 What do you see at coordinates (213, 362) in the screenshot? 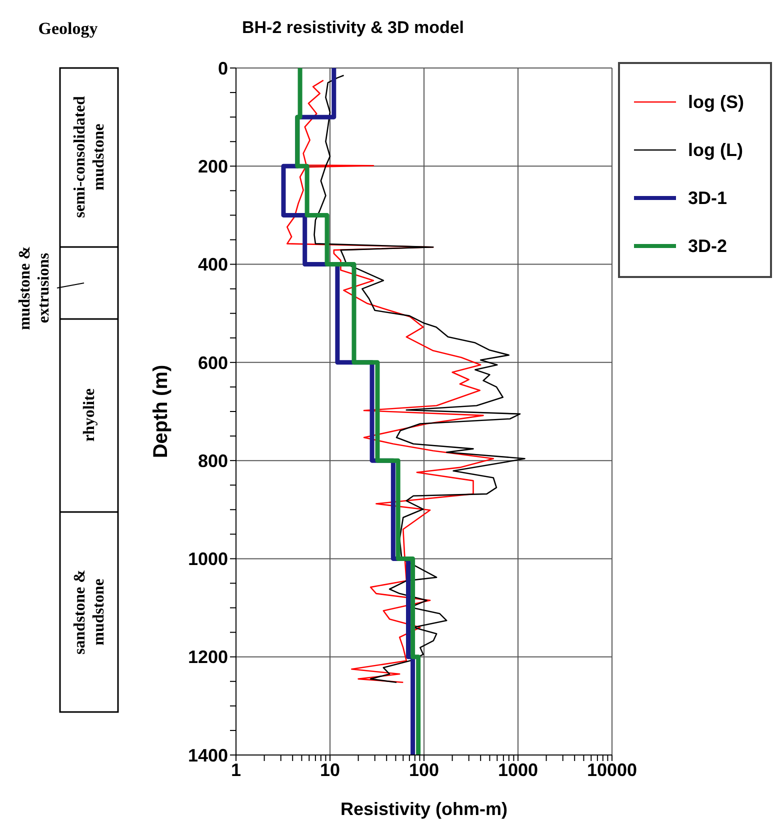
I see `y-tick-label: 600` at bounding box center [213, 362].